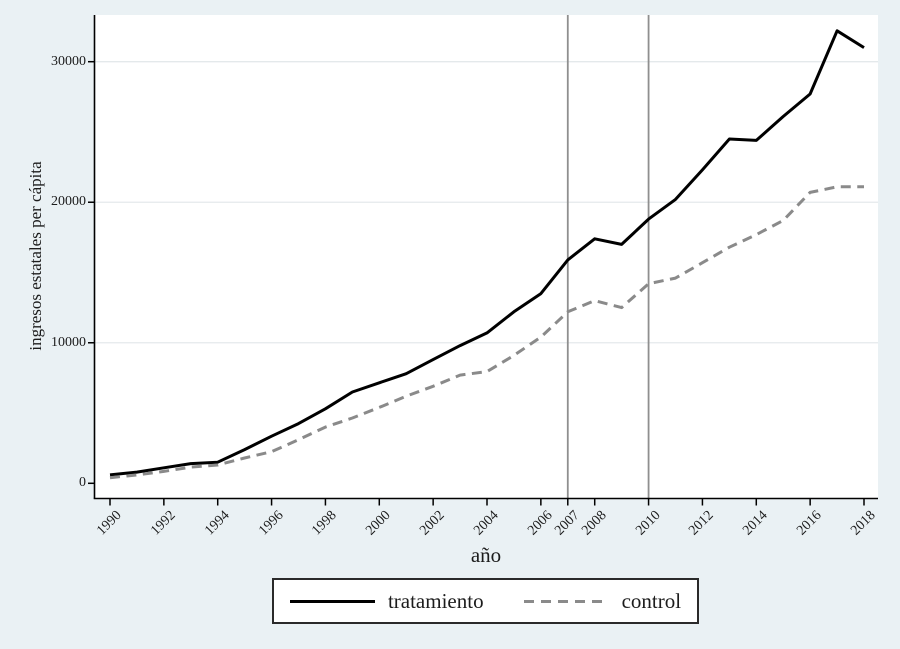 The height and width of the screenshot is (649, 900). I want to click on control-line-sample, so click(566, 601).